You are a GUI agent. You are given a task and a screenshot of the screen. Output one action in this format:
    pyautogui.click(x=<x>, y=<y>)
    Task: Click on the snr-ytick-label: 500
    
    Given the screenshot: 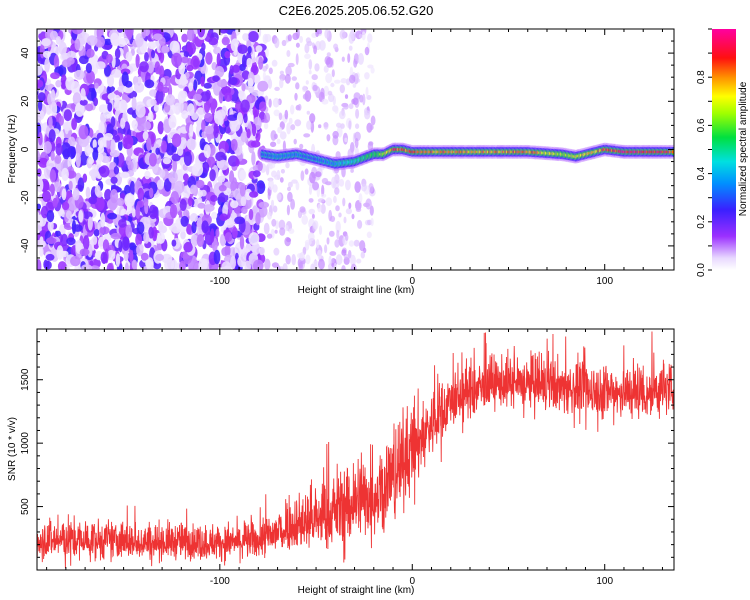 What is the action you would take?
    pyautogui.click(x=25, y=506)
    